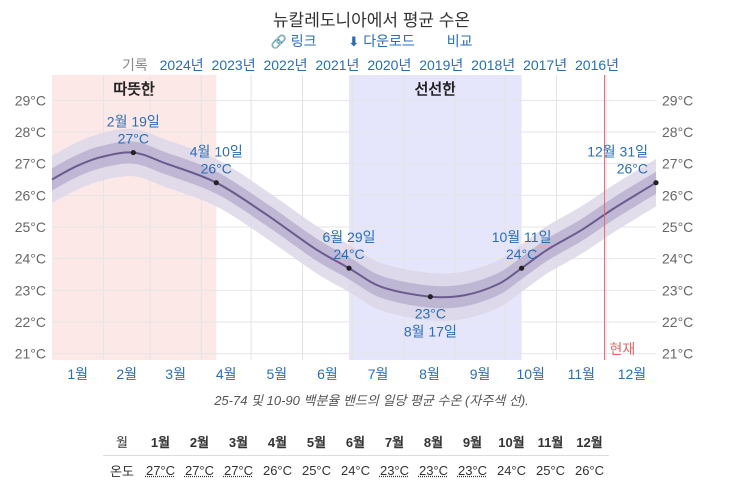 Image resolution: width=743 pixels, height=496 pixels. I want to click on chart-caption: 25-74 및 10-90 백분율 밴드의 일당 평균 수온 (자주색 선)., so click(371, 400).